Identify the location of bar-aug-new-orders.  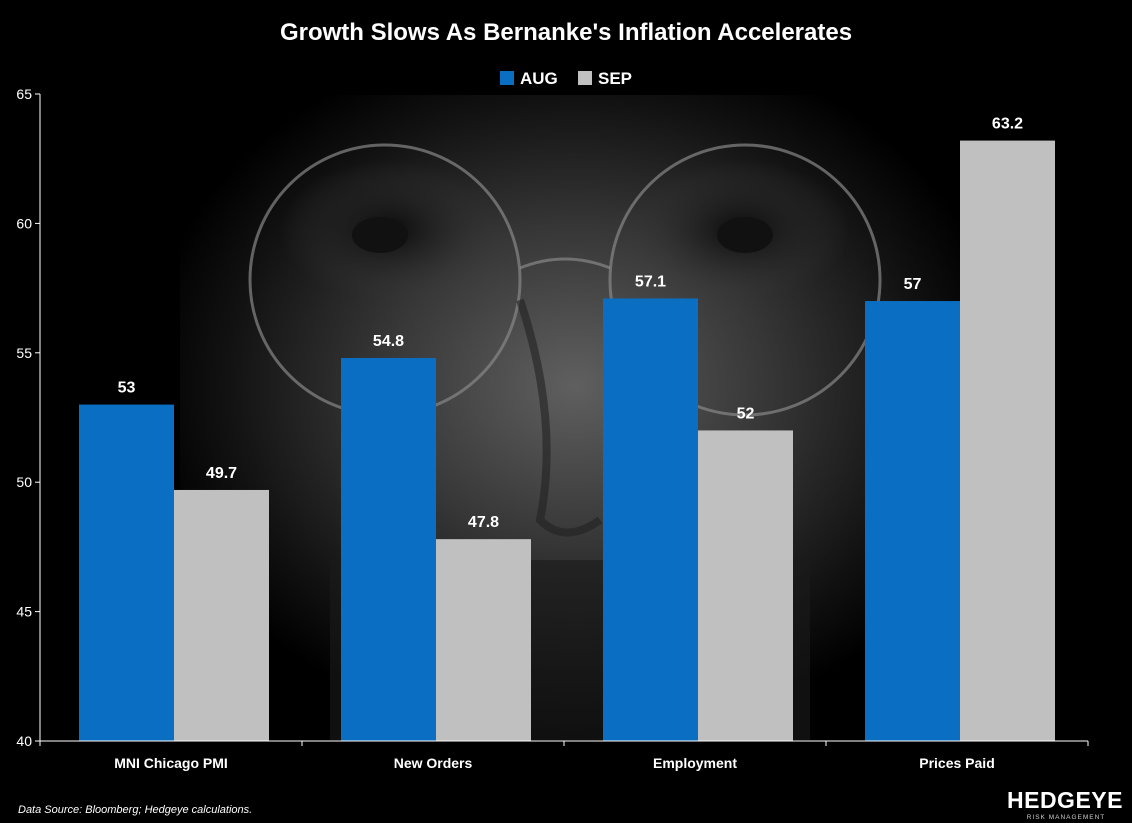
(388, 549).